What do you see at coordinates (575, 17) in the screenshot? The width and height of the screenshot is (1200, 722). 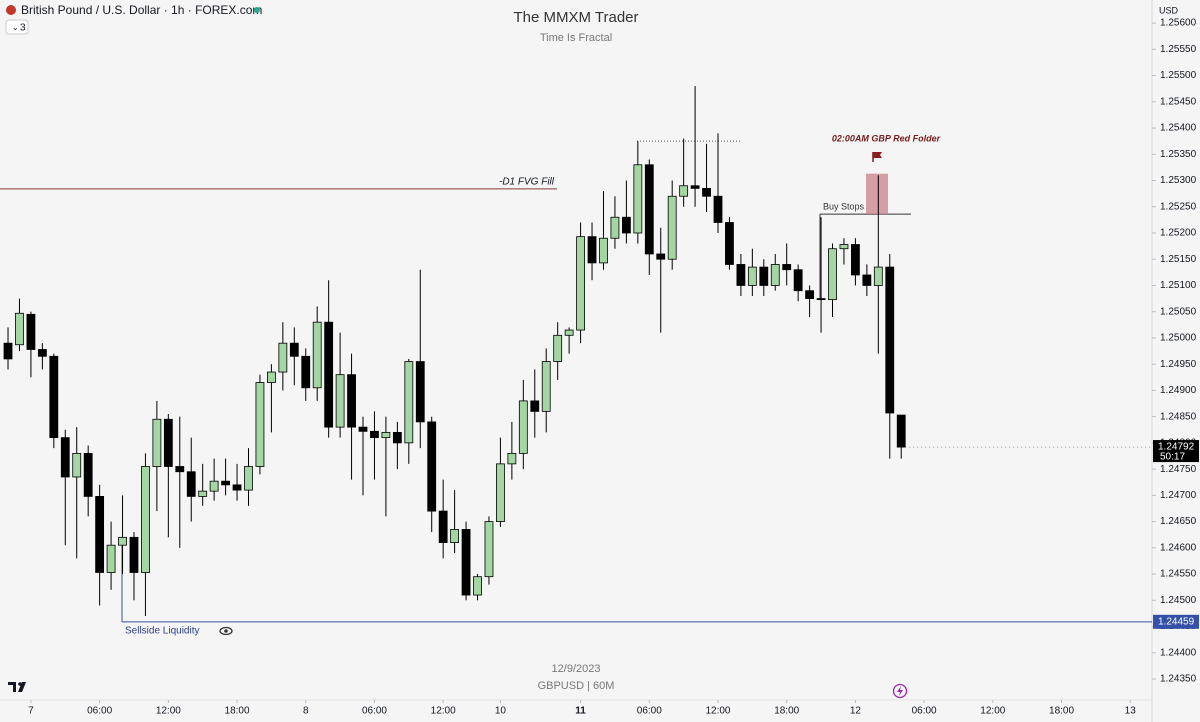 I see `chart-title: The MMXM Trader` at bounding box center [575, 17].